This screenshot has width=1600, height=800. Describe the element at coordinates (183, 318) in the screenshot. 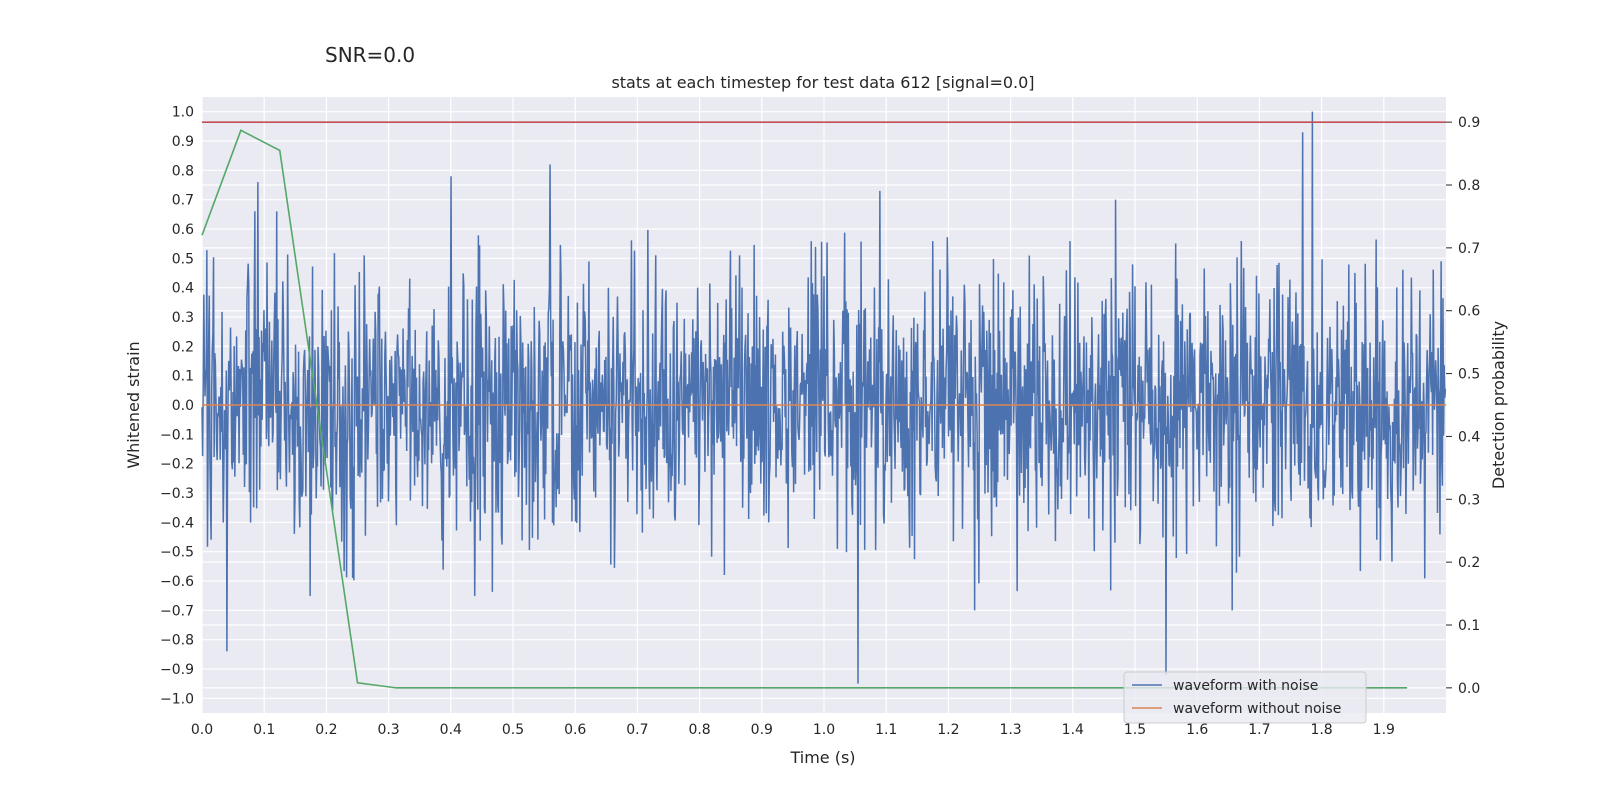

I see `y-tick-label: 0.3` at that location.